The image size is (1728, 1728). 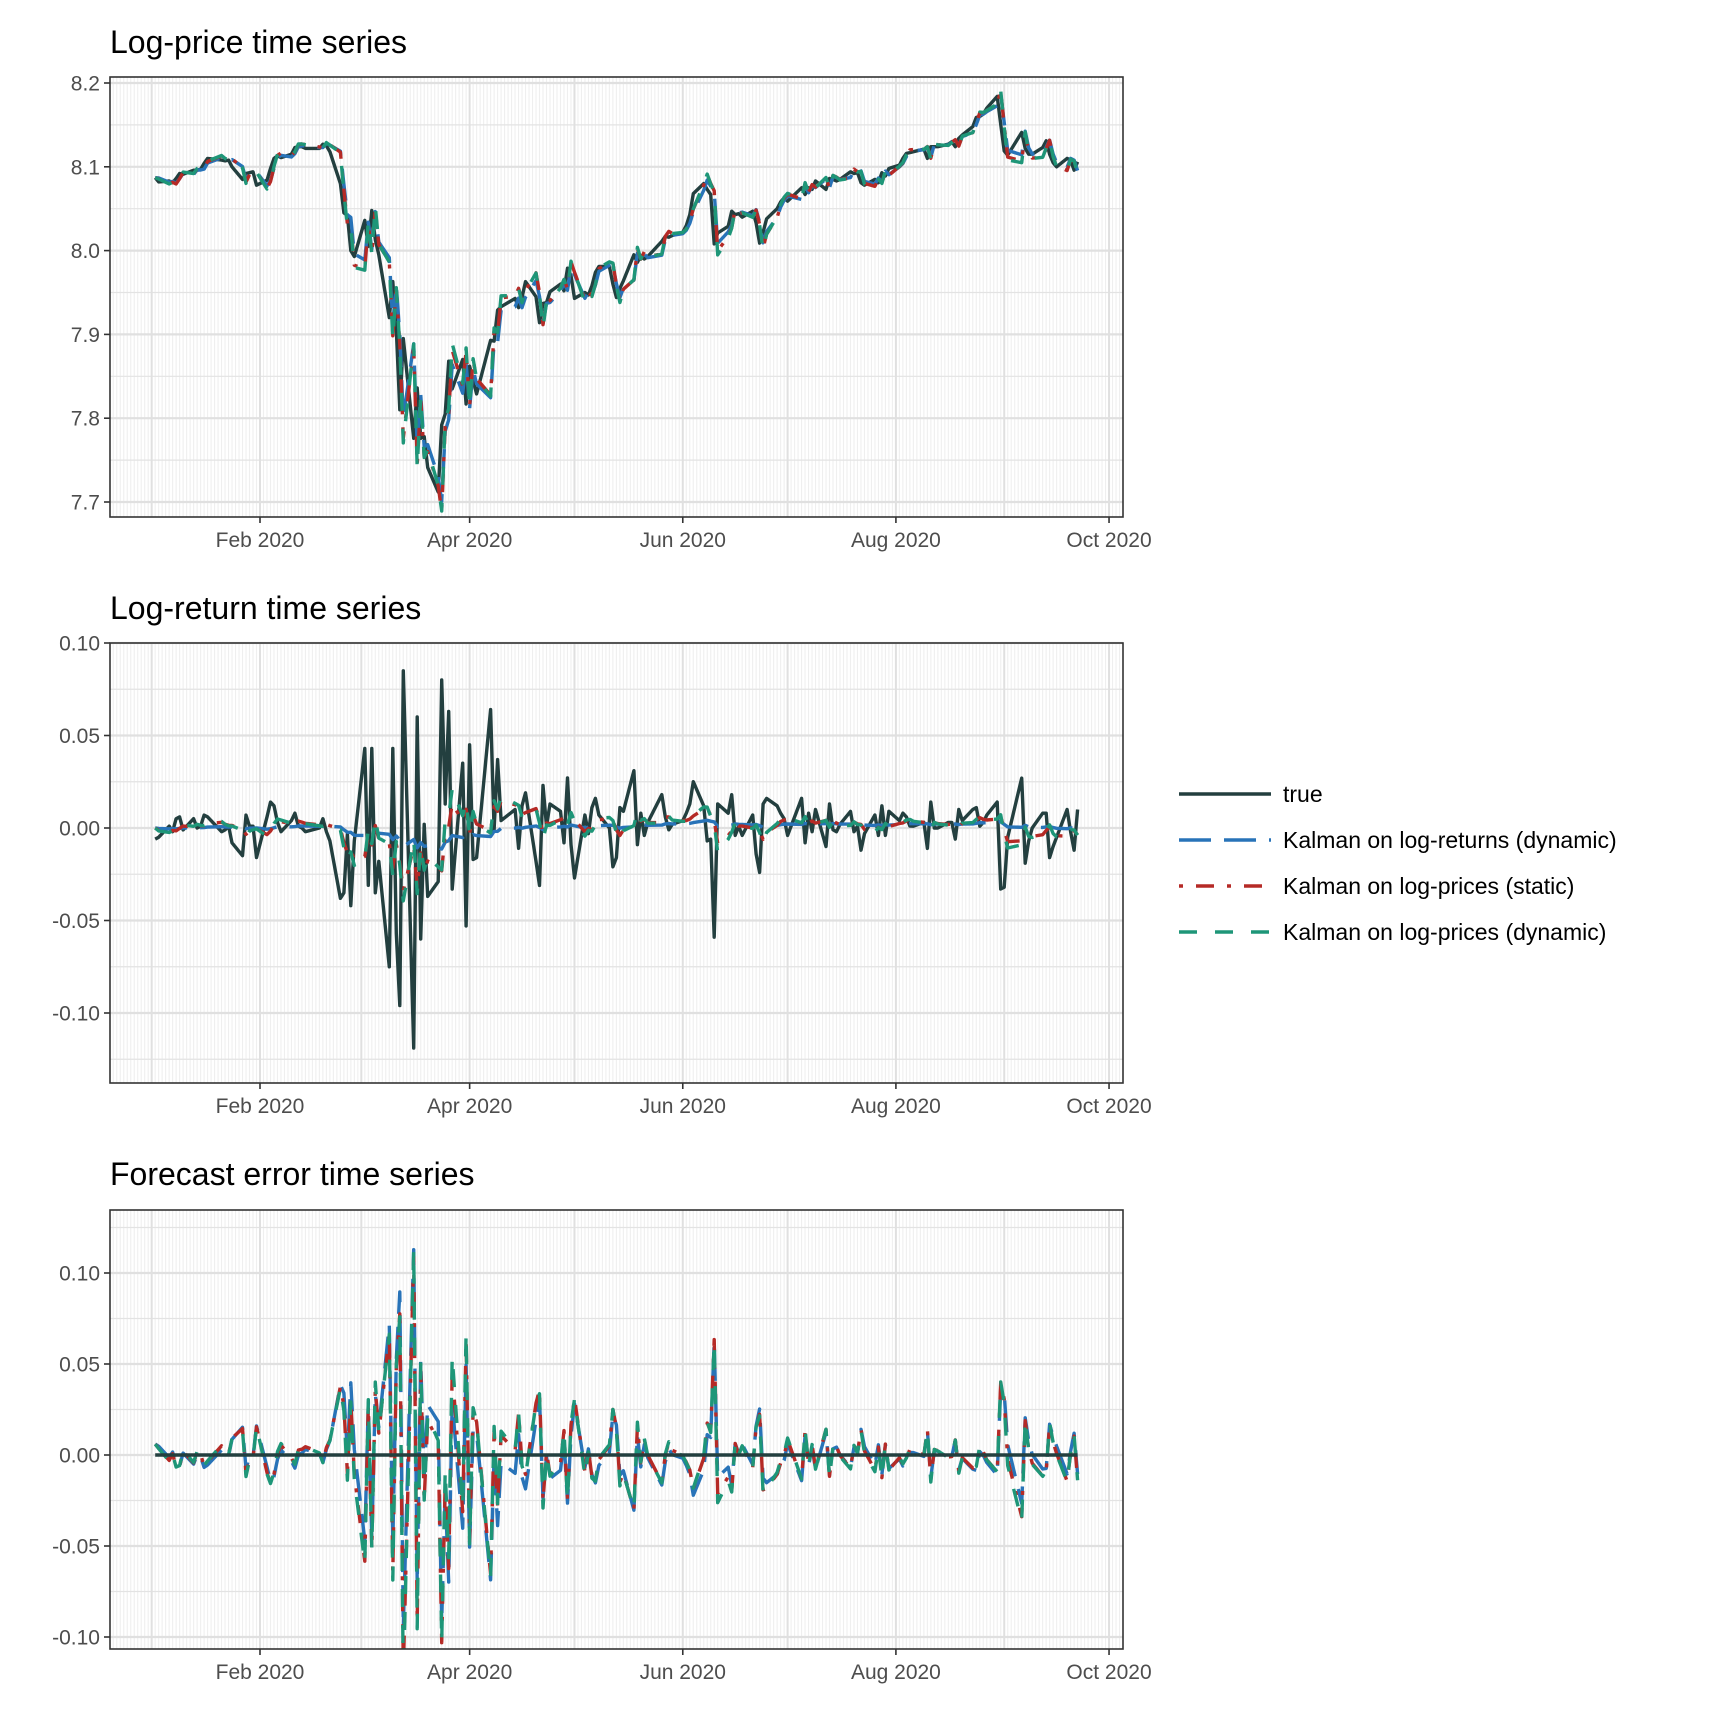 I want to click on panel-border, so click(x=616, y=1429).